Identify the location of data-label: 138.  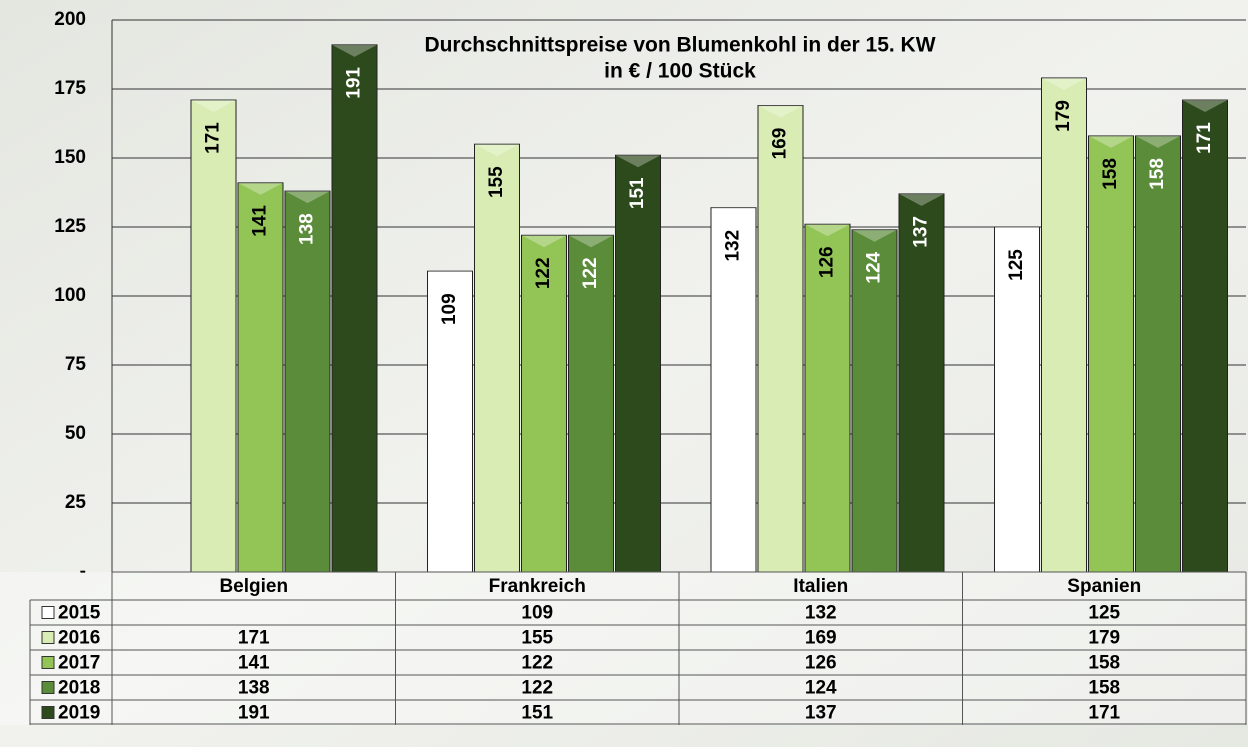
(307, 229).